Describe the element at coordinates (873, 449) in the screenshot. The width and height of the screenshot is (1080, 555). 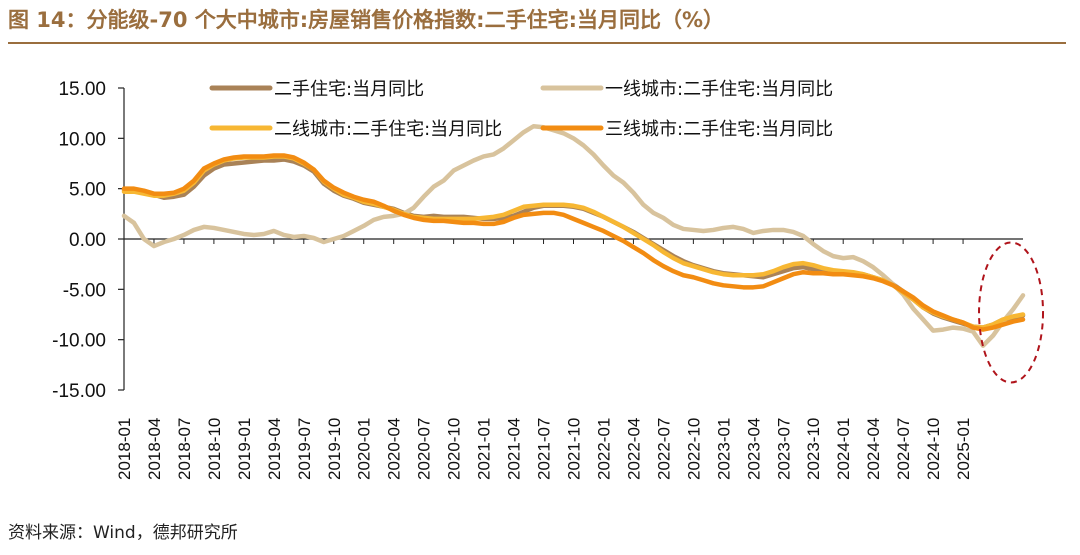
I see `x-tick-label: 2024-04` at that location.